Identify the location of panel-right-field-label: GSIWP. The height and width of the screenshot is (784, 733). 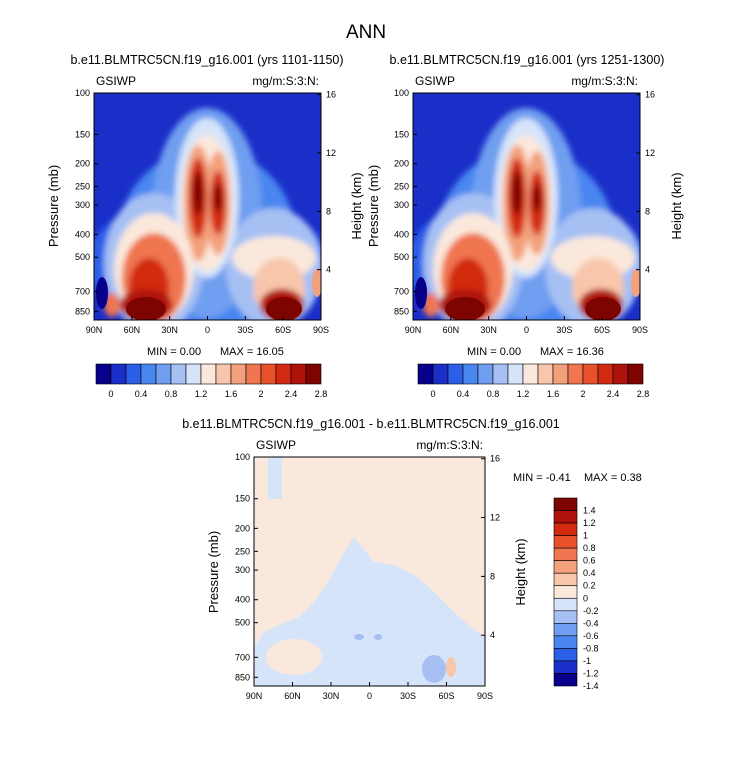
(435, 81).